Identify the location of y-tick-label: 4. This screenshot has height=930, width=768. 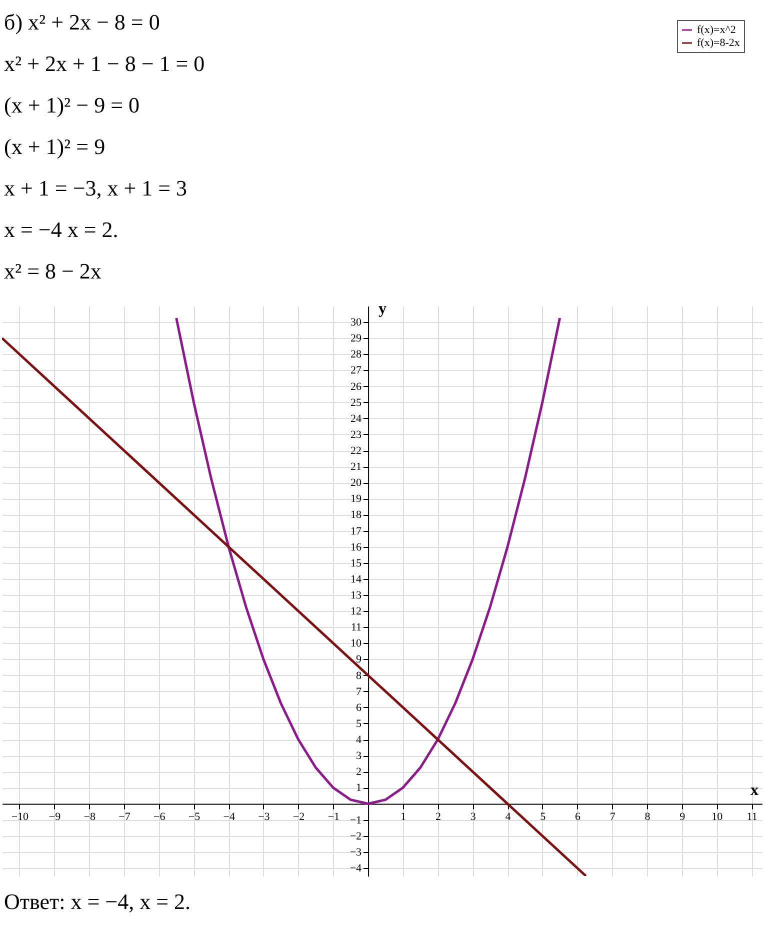
(359, 740).